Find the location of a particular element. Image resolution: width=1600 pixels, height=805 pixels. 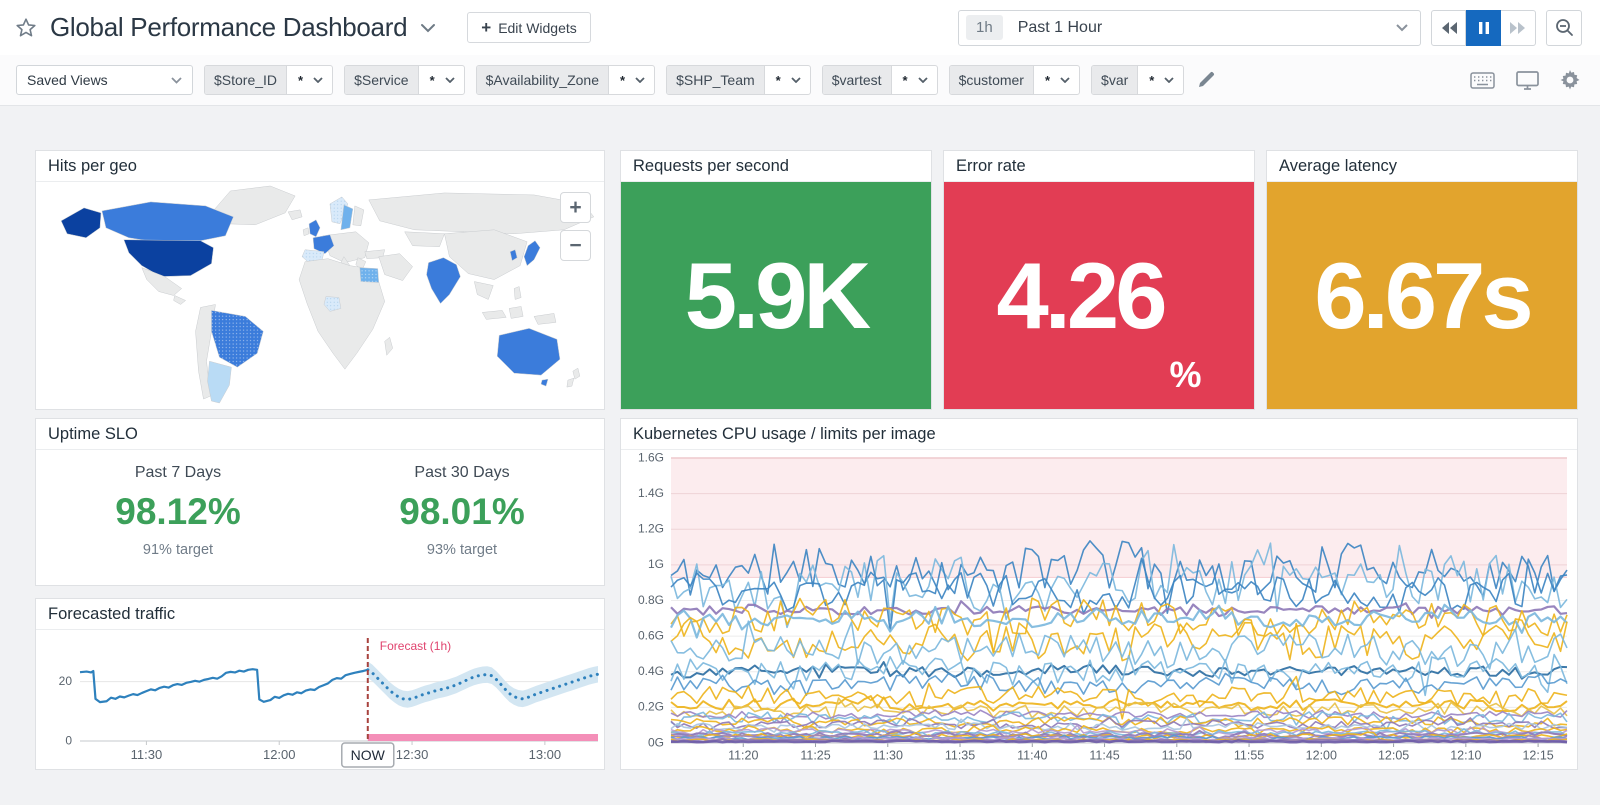

edit-widgets-label: Edit Widgets is located at coordinates (537, 27).